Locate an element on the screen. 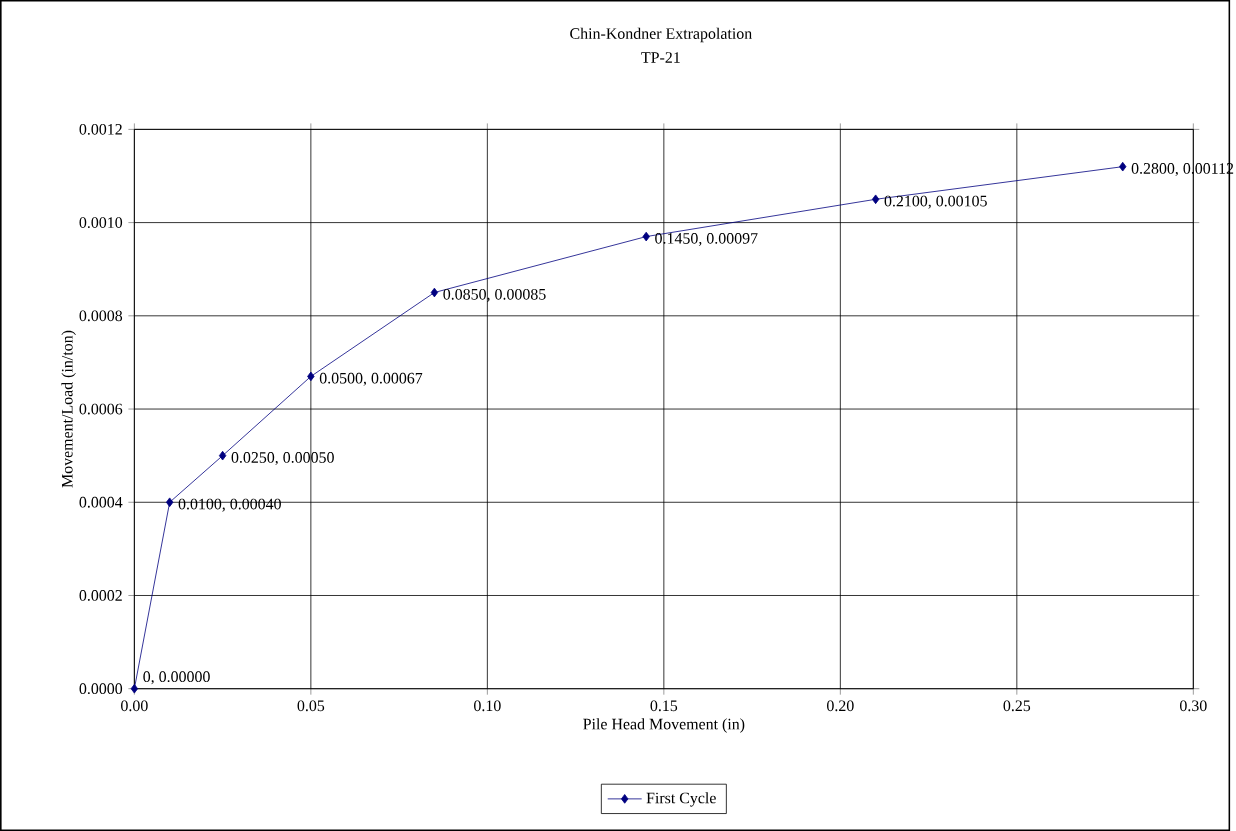 The width and height of the screenshot is (1236, 831). x-tick-label: 0.10 is located at coordinates (487, 706).